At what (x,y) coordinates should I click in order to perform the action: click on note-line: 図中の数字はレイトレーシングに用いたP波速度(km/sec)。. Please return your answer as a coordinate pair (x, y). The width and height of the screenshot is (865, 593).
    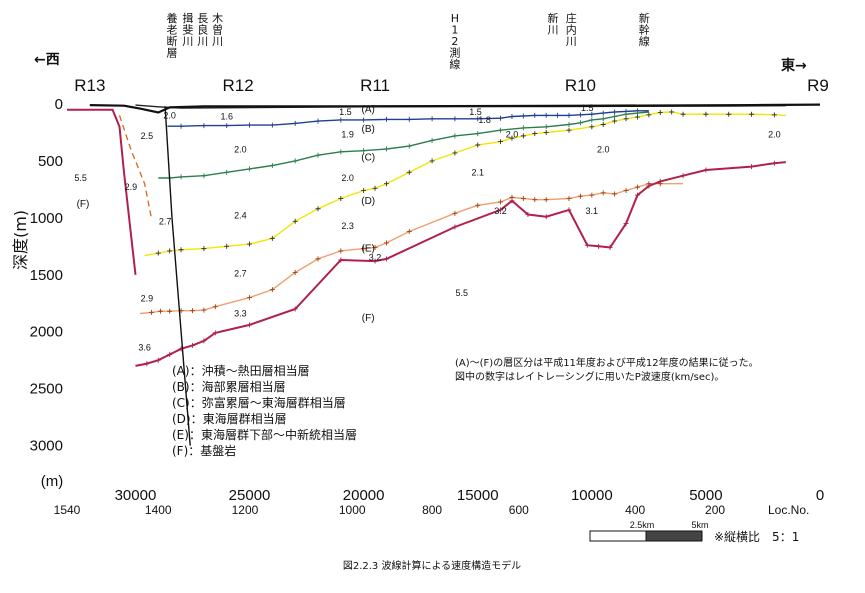
    Looking at the image, I should click on (589, 376).